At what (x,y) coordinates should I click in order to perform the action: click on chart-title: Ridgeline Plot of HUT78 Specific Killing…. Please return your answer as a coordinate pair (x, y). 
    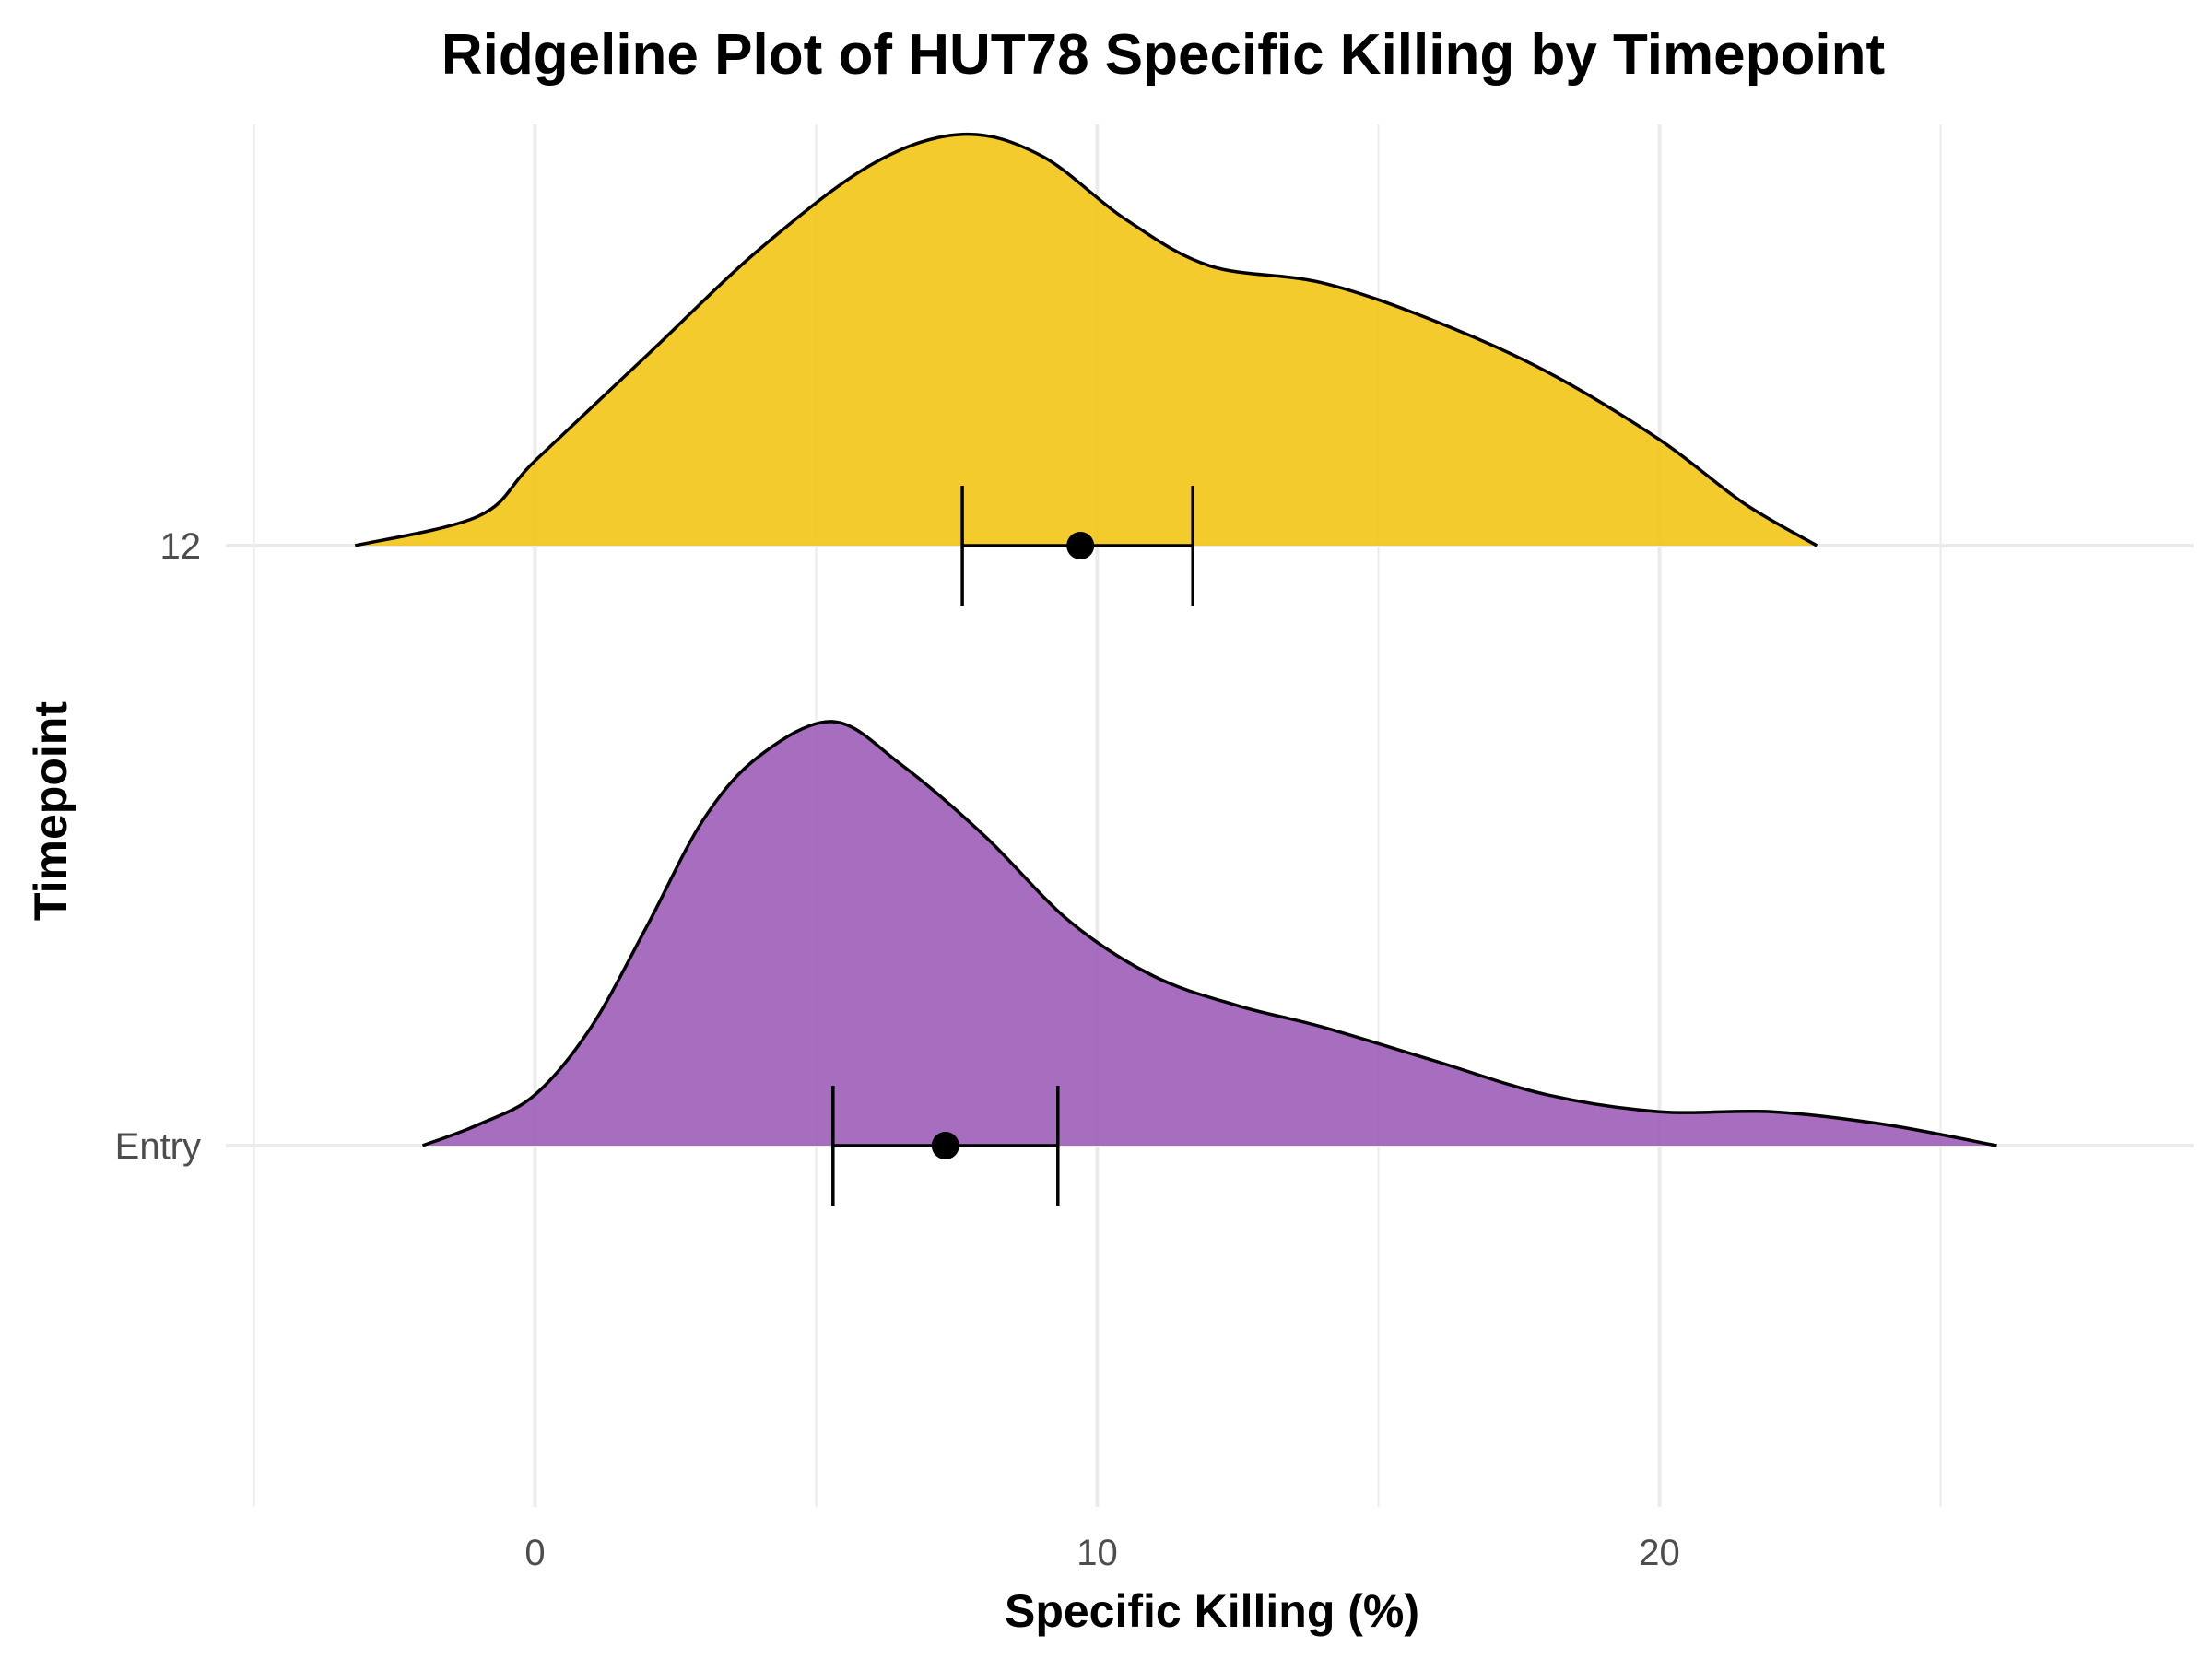
    Looking at the image, I should click on (1163, 55).